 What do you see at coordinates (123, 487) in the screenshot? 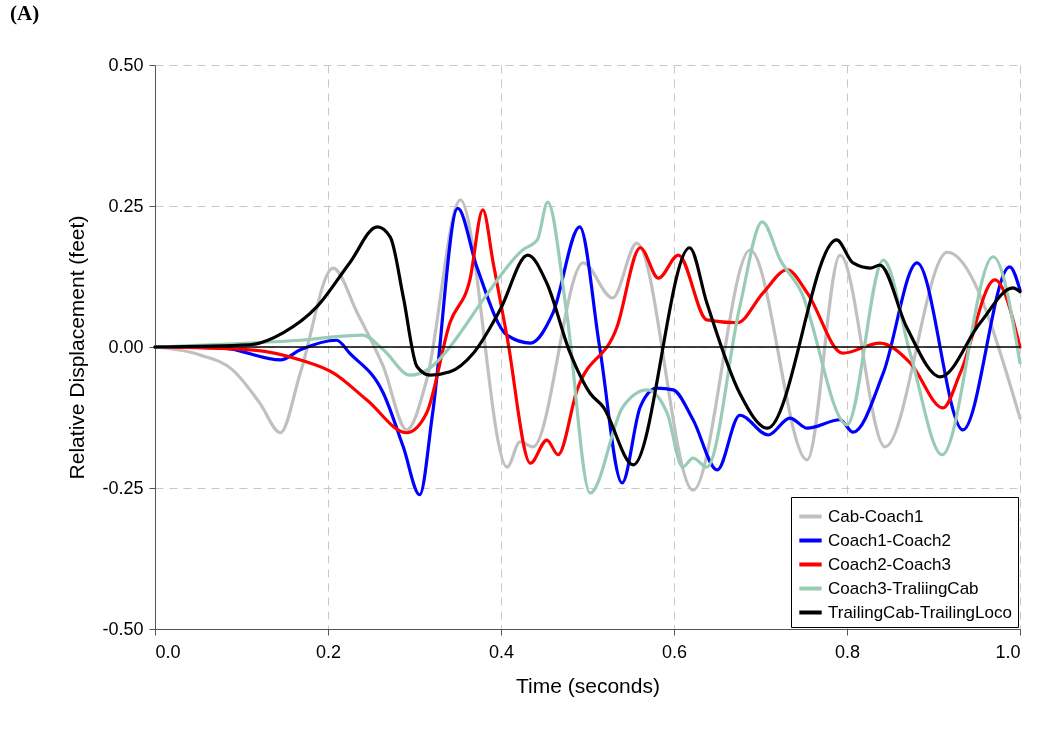
I see `y-tick-label: -0.25` at bounding box center [123, 487].